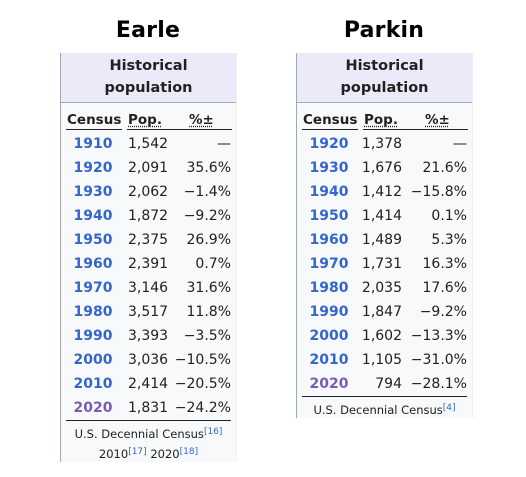 This screenshot has height=477, width=526. I want to click on percent-change-value: −1.4%, so click(207, 192).